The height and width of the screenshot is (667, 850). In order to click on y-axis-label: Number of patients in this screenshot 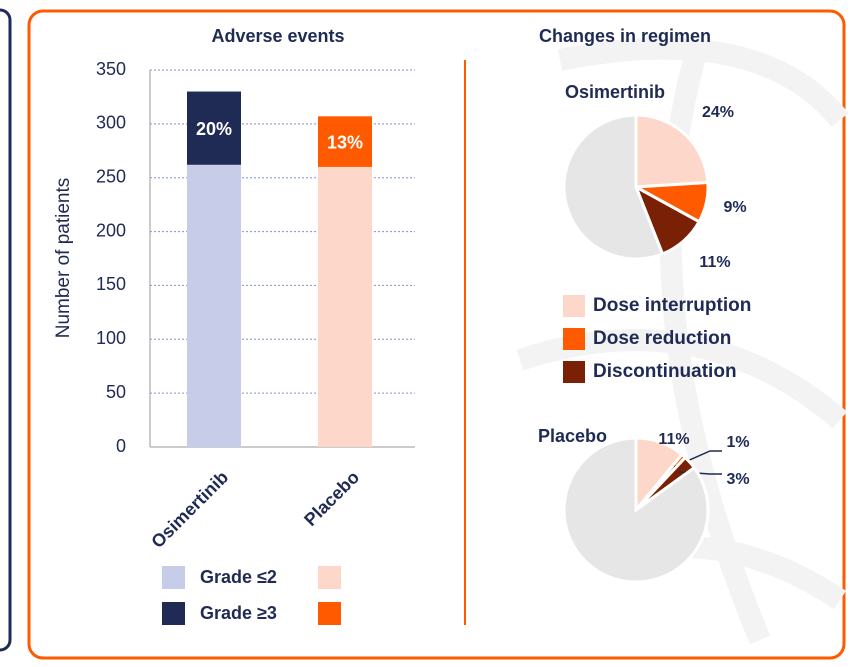, I will do `click(63, 258)`.